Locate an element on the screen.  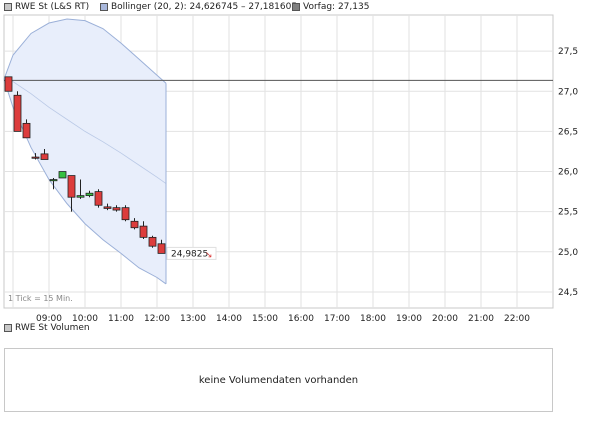
legend-swatch-previous-close is located at coordinates (296, 7).